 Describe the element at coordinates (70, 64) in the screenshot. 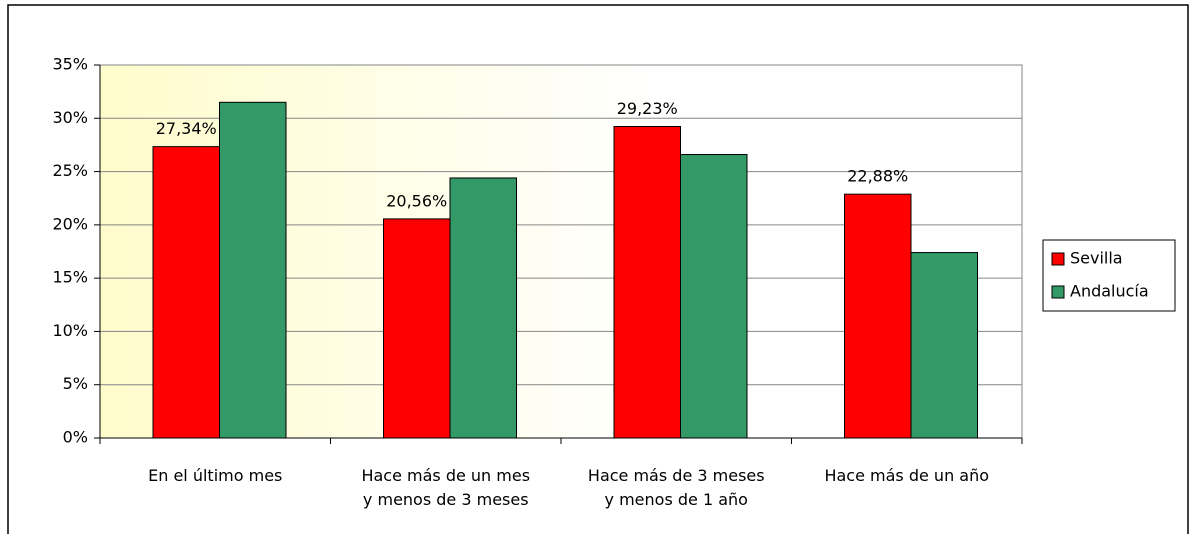

I see `y-tick-label: 35%` at that location.